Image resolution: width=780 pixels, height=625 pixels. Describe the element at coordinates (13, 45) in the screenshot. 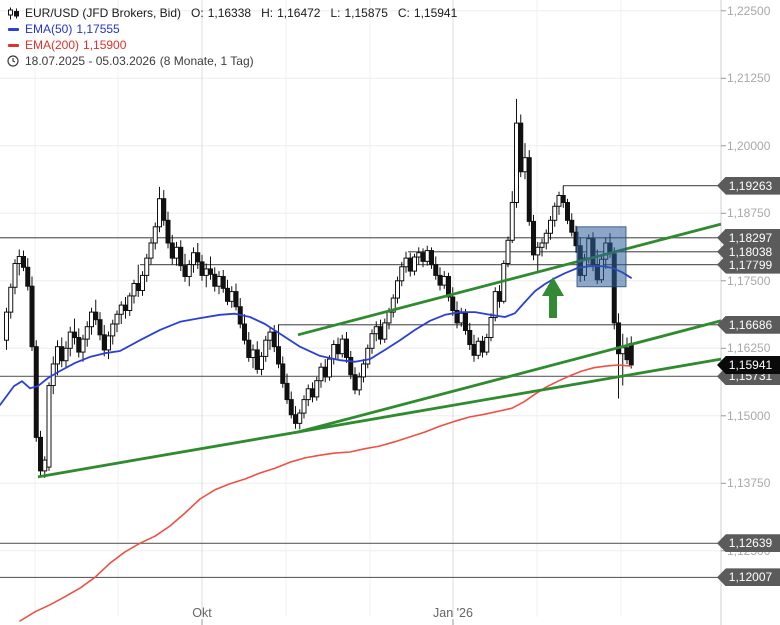

I see `ema200-line-icon` at that location.